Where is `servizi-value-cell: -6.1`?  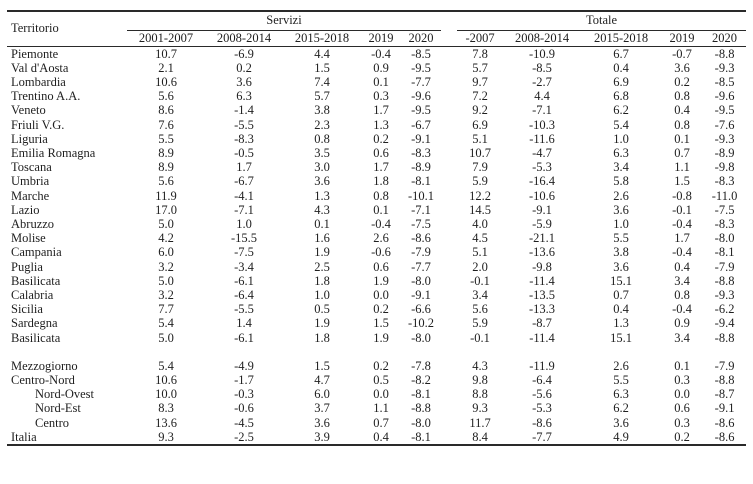 servizi-value-cell: -6.1 is located at coordinates (244, 280).